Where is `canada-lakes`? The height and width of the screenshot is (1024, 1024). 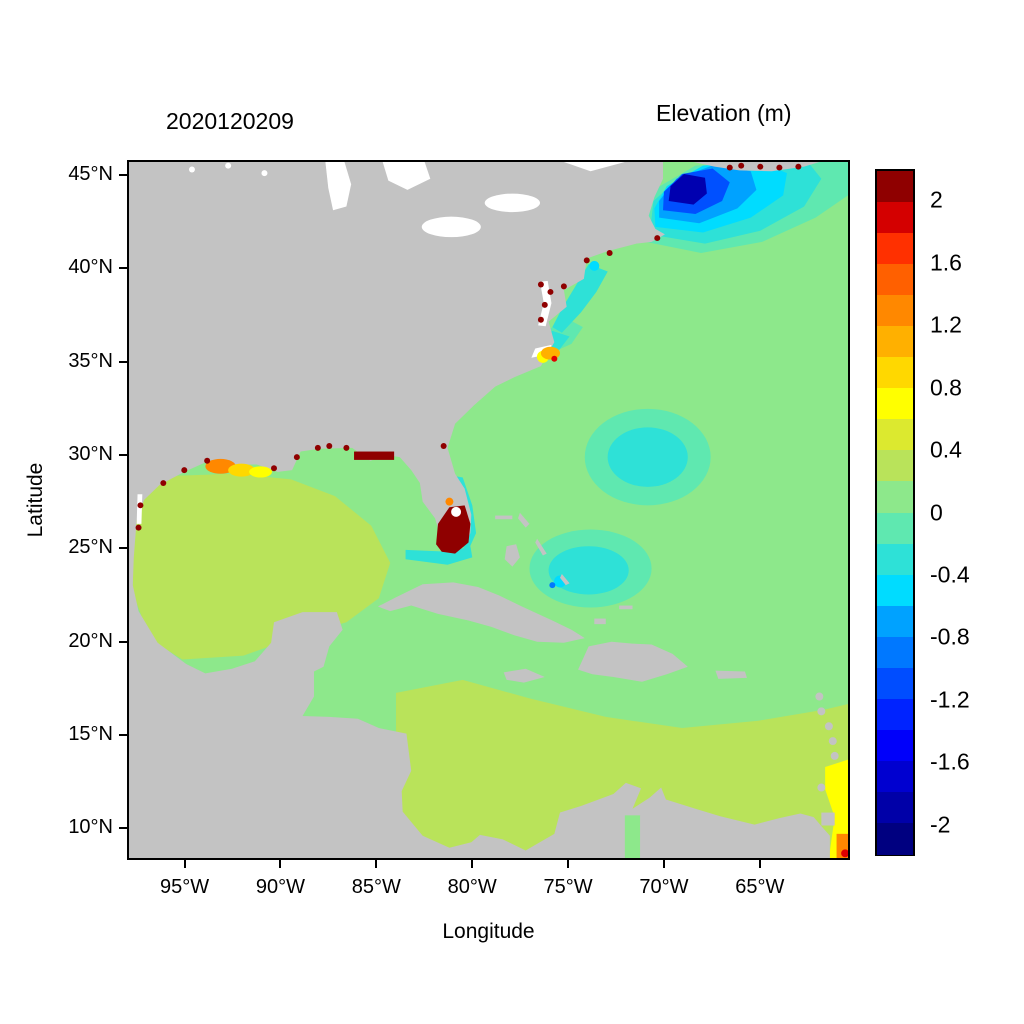
canada-lakes is located at coordinates (228, 169).